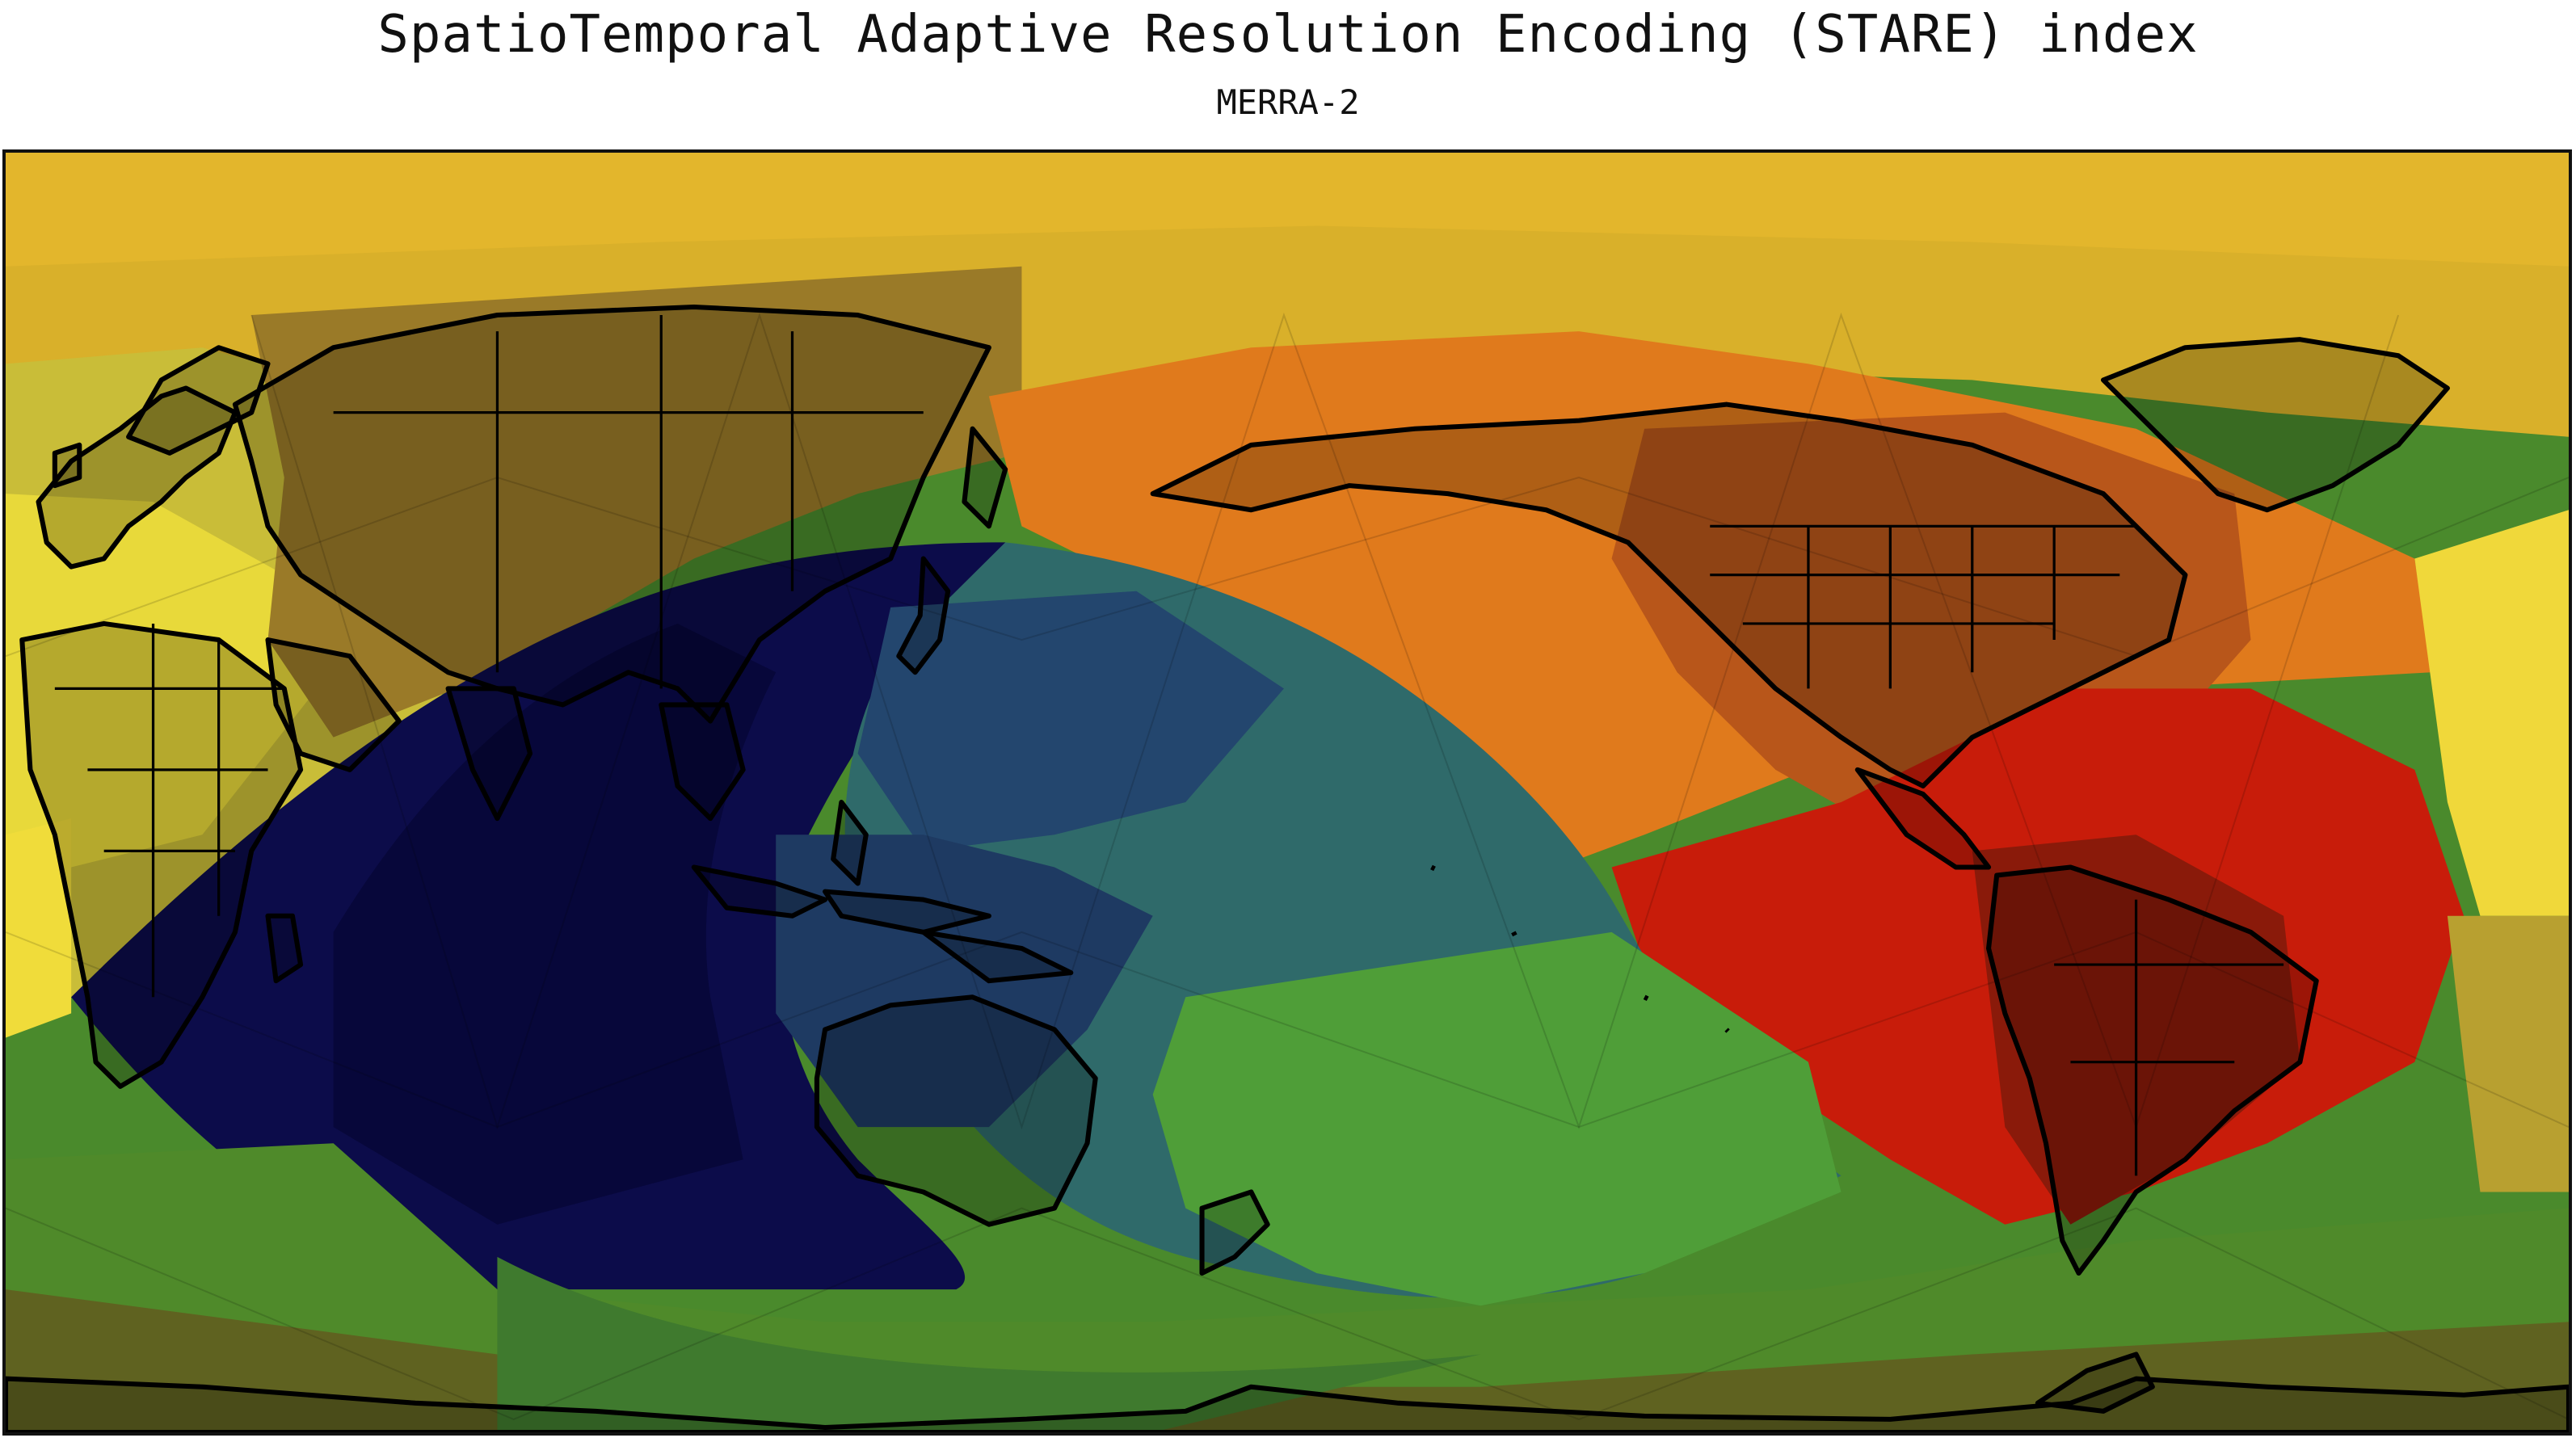 This screenshot has height=1442, width=2576. Describe the element at coordinates (1070, 721) in the screenshot. I see `region-central-pacific-blue` at that location.